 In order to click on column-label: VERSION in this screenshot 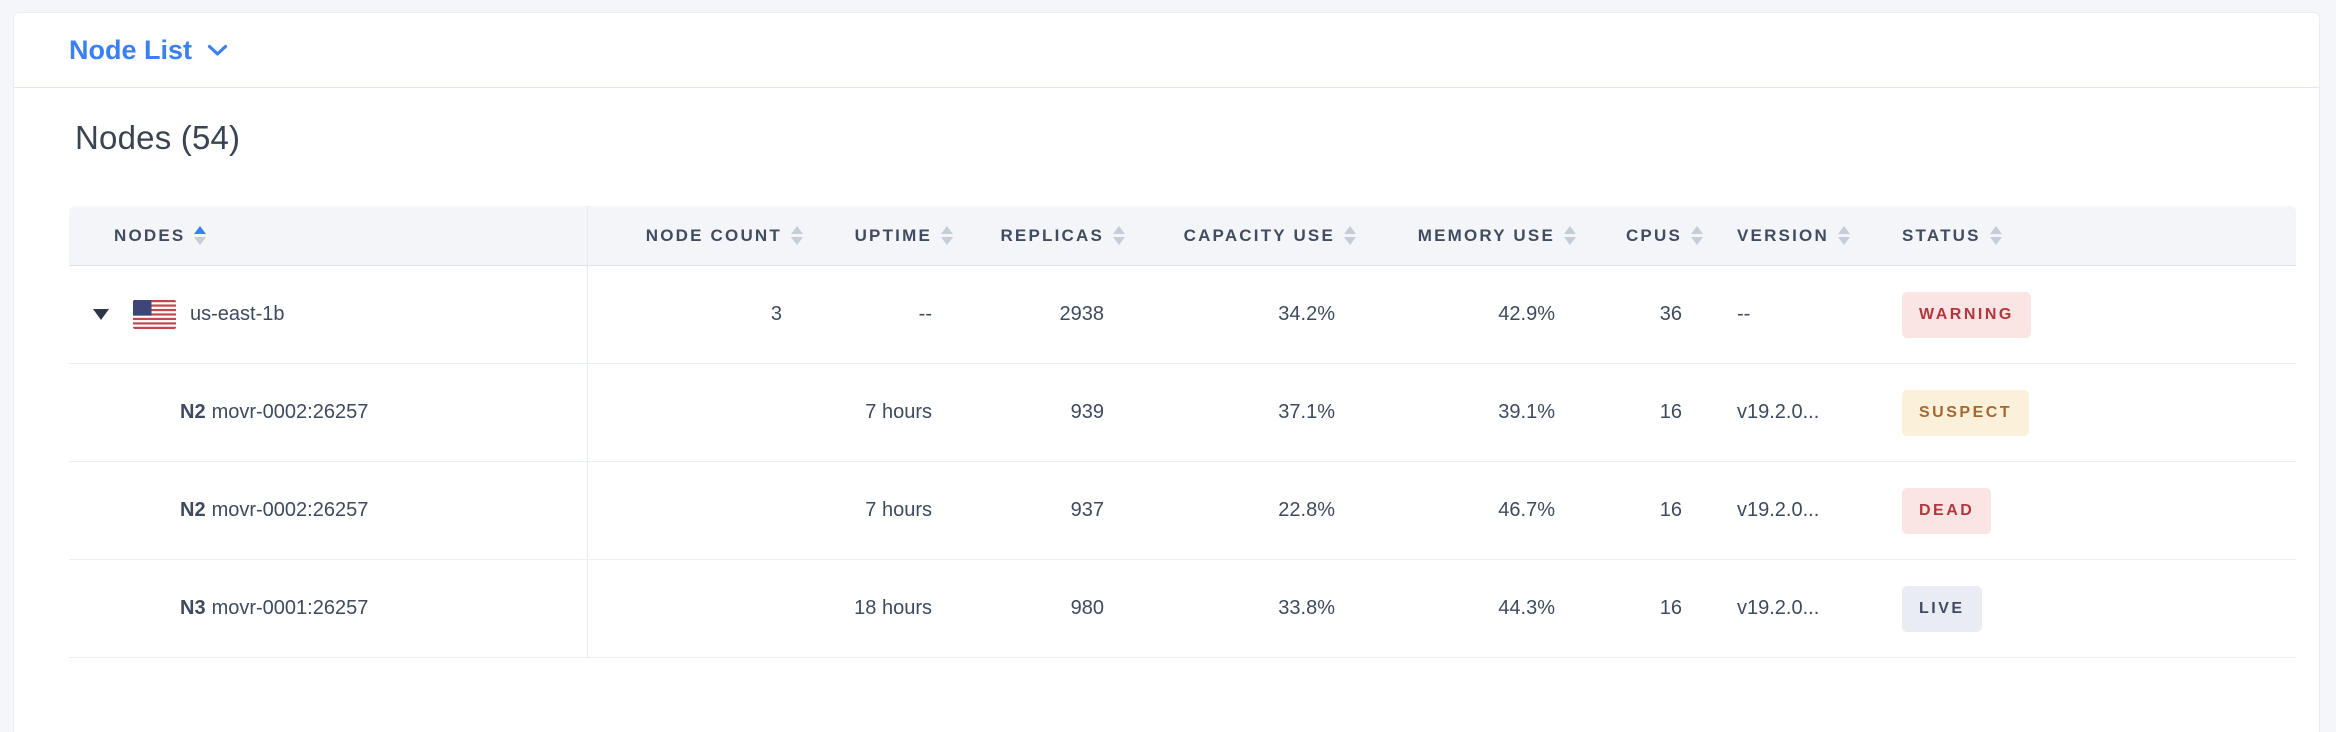, I will do `click(1783, 235)`.